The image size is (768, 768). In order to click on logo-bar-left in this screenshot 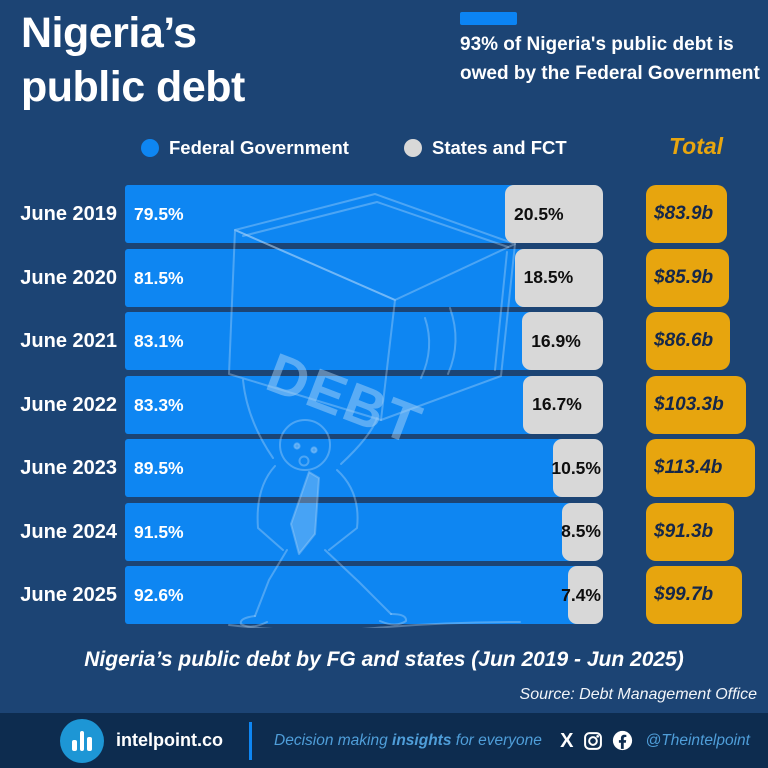, I will do `click(74, 745)`.